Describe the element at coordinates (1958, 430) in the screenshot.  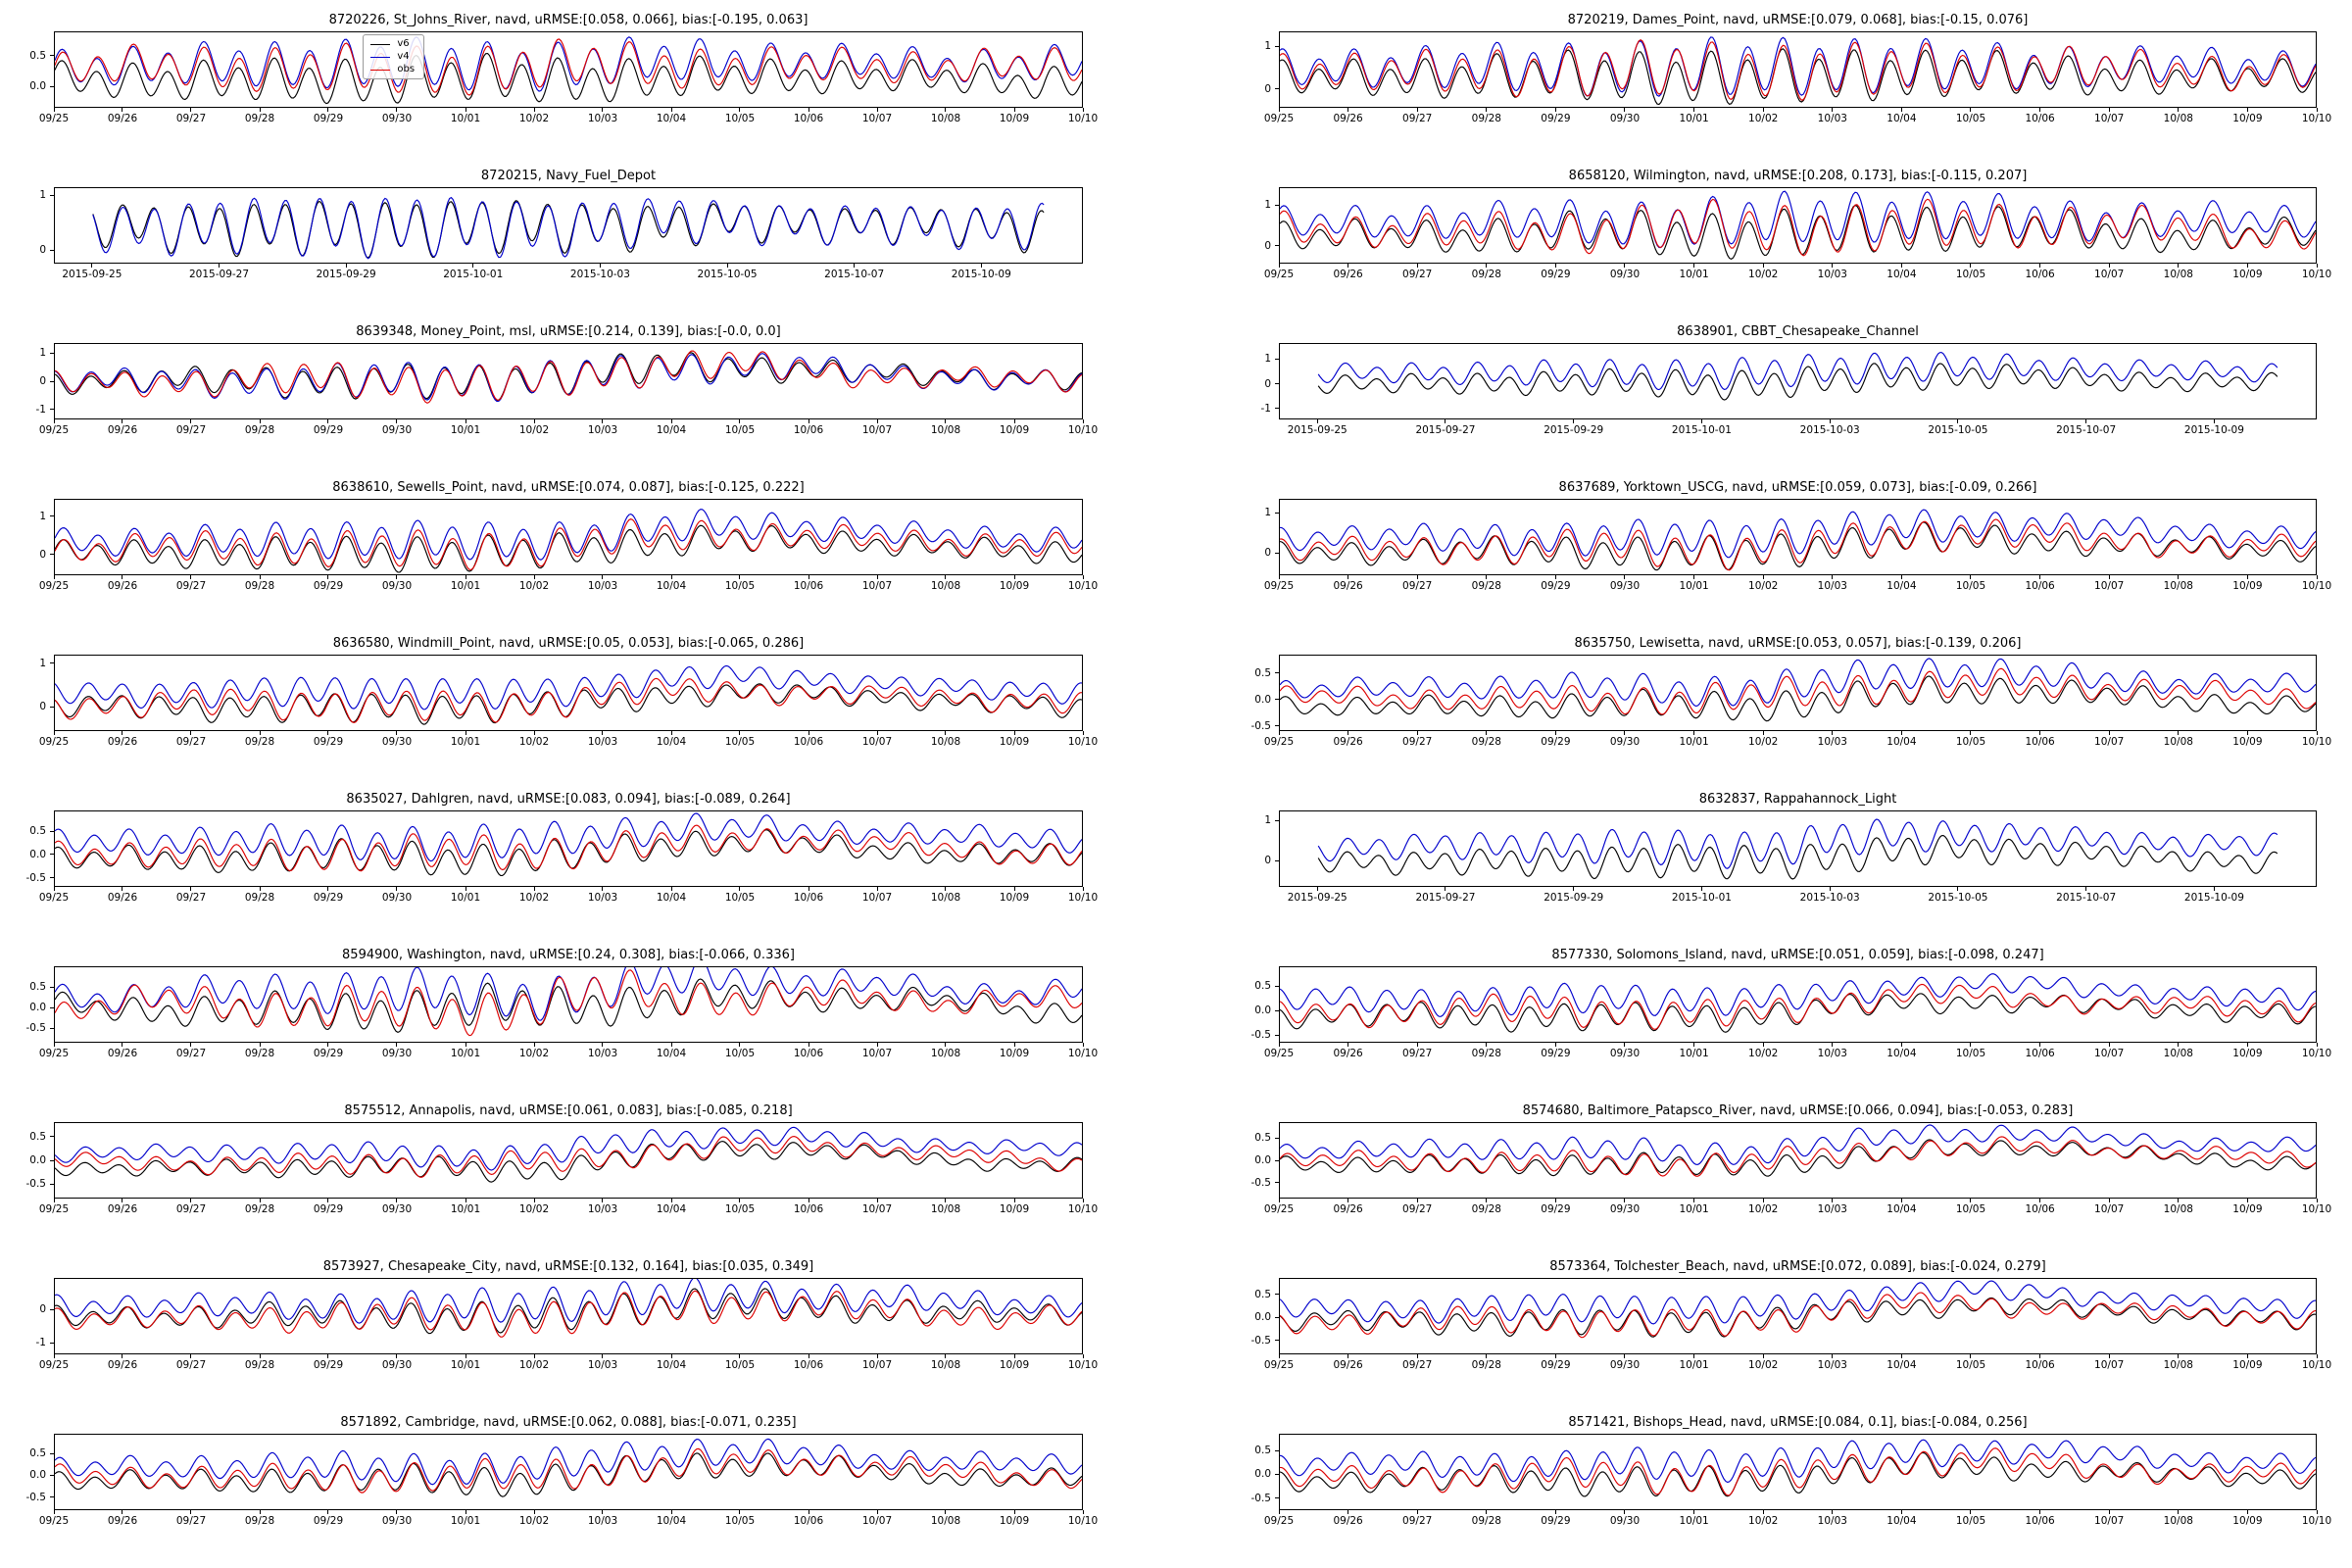
I see `x-tick-label: 2015-10-05` at that location.